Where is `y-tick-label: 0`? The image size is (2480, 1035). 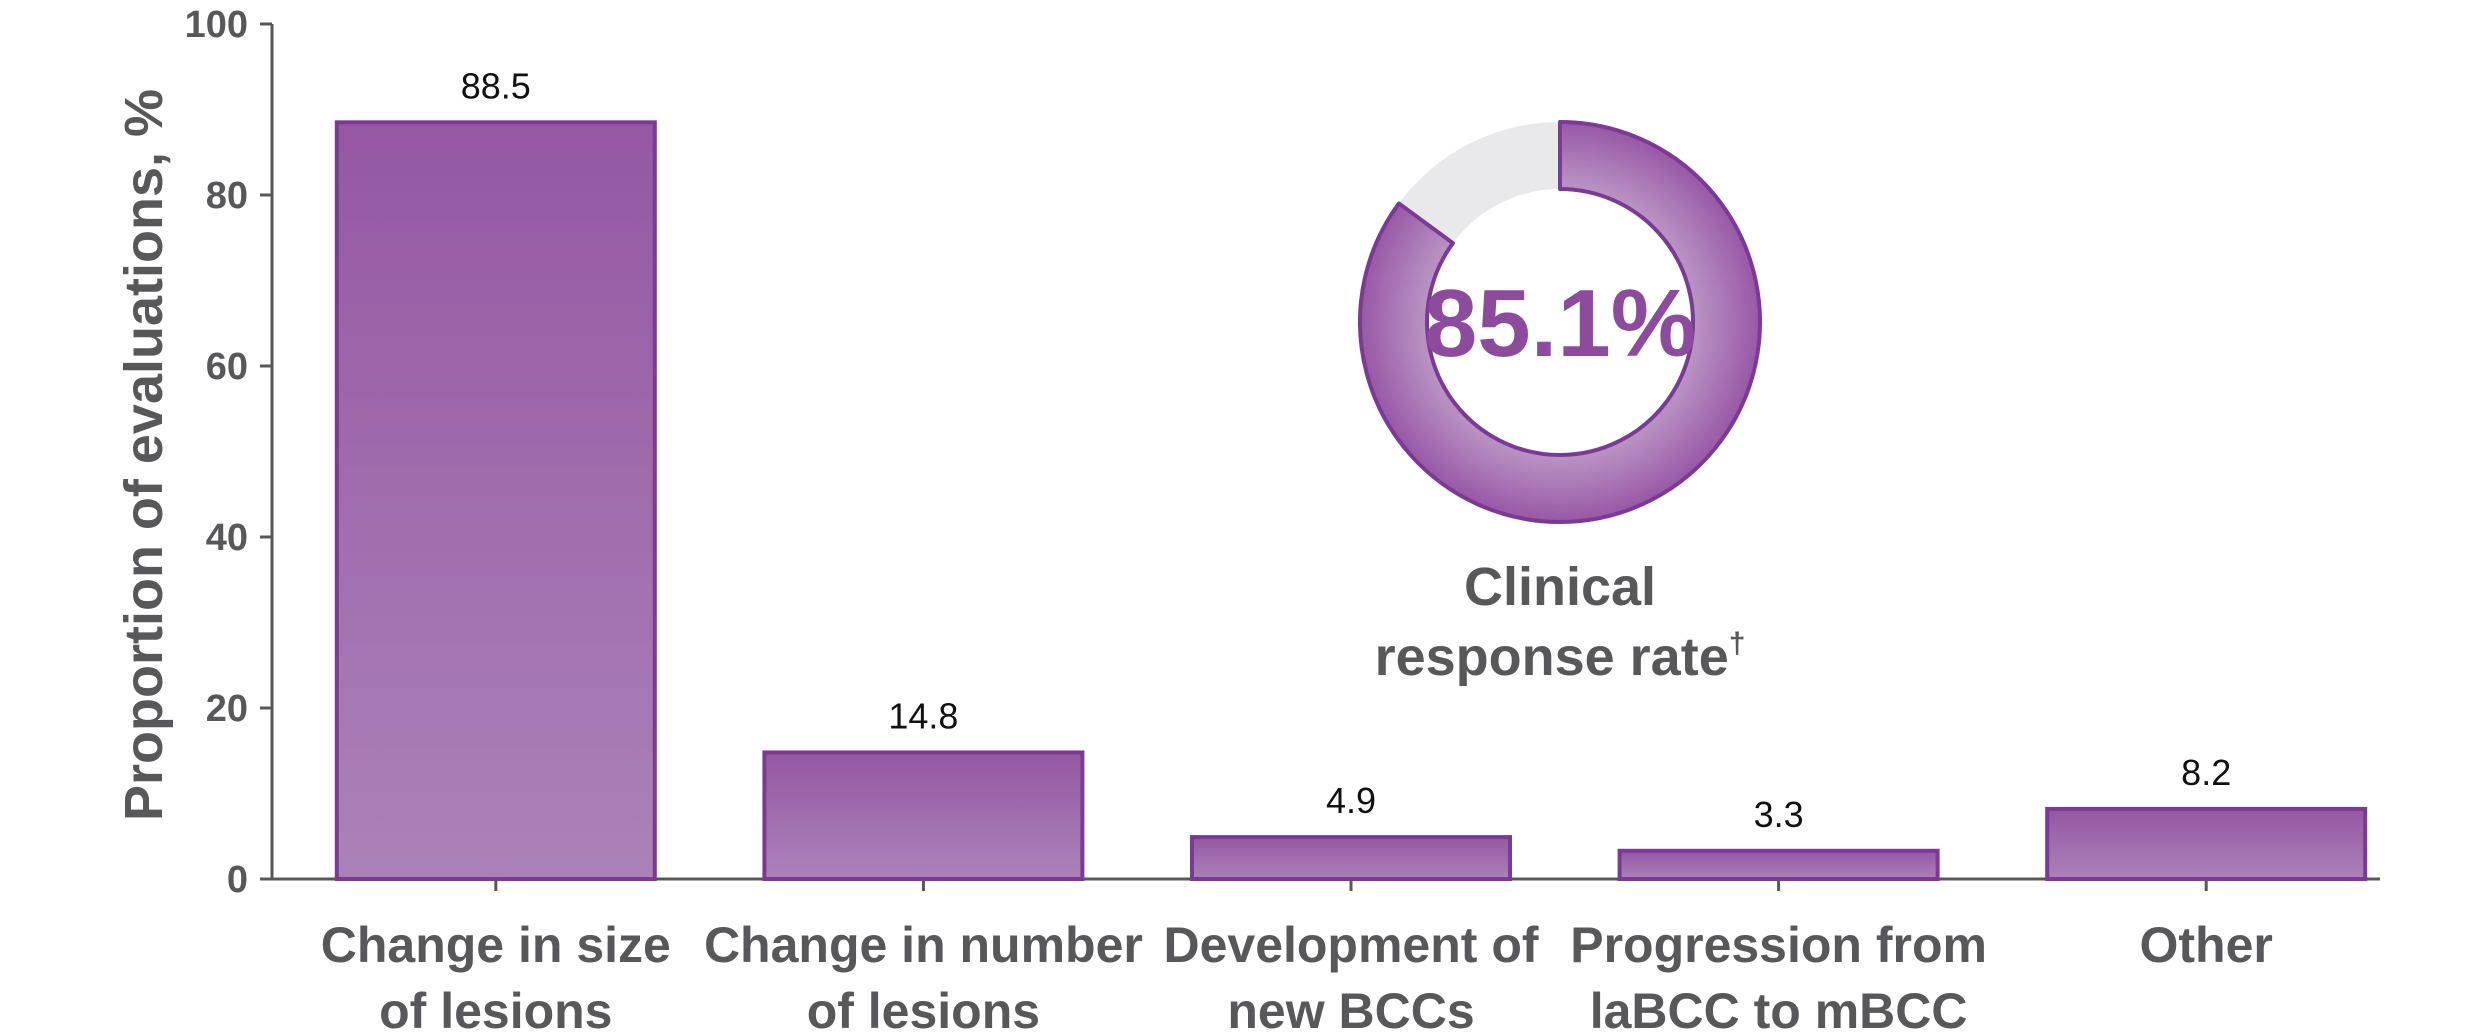 y-tick-label: 0 is located at coordinates (237, 880).